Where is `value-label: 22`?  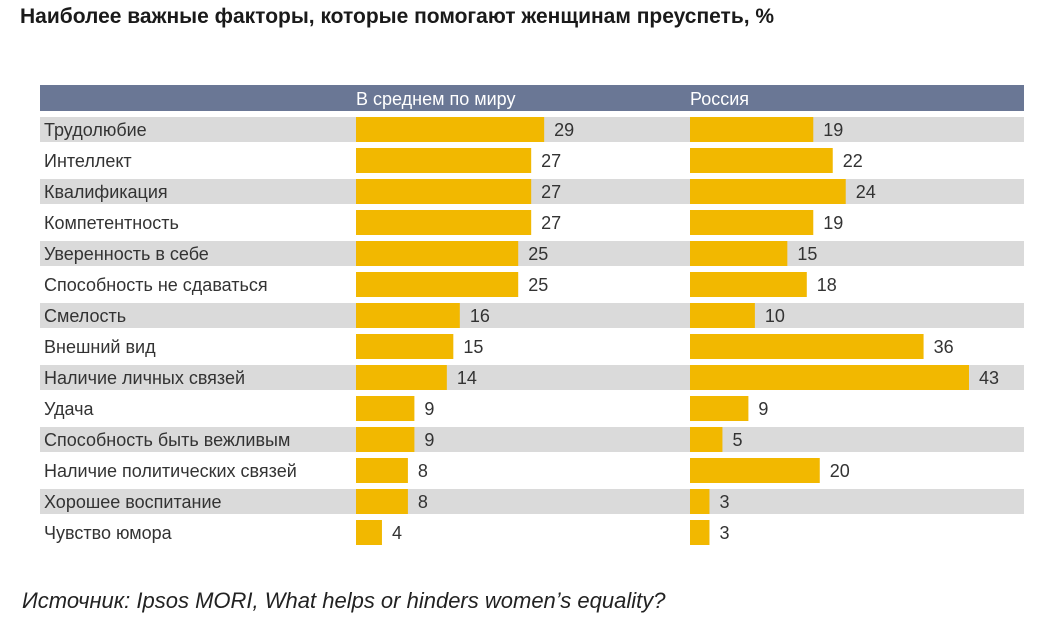
value-label: 22 is located at coordinates (853, 161).